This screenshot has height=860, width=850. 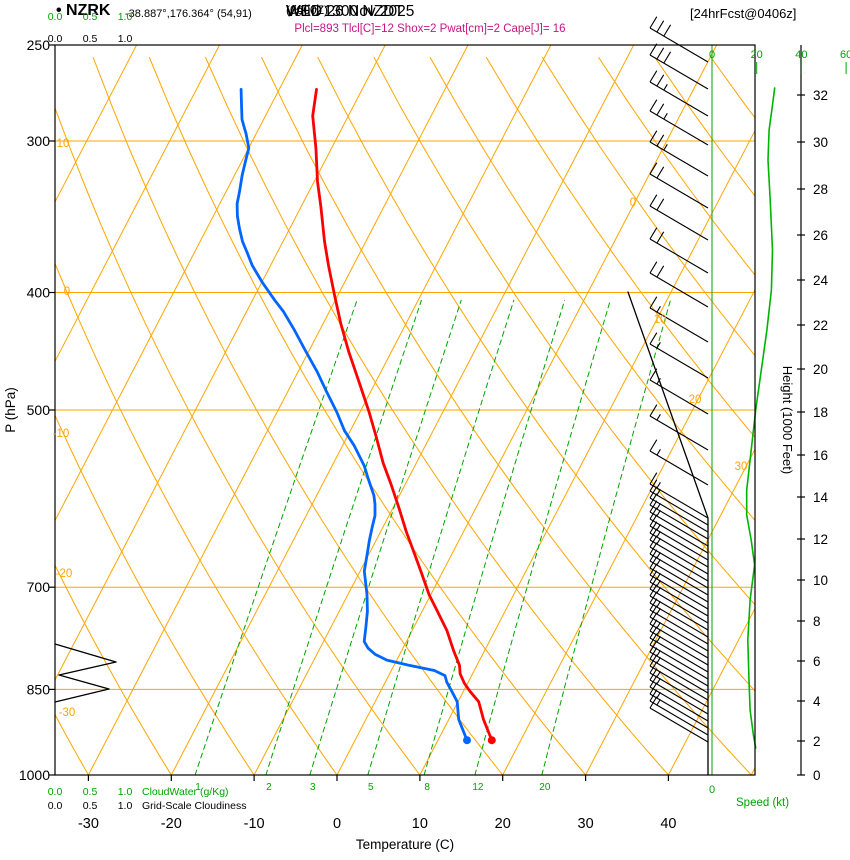 What do you see at coordinates (34, 775) in the screenshot?
I see `pressure-tick-label: 1000` at bounding box center [34, 775].